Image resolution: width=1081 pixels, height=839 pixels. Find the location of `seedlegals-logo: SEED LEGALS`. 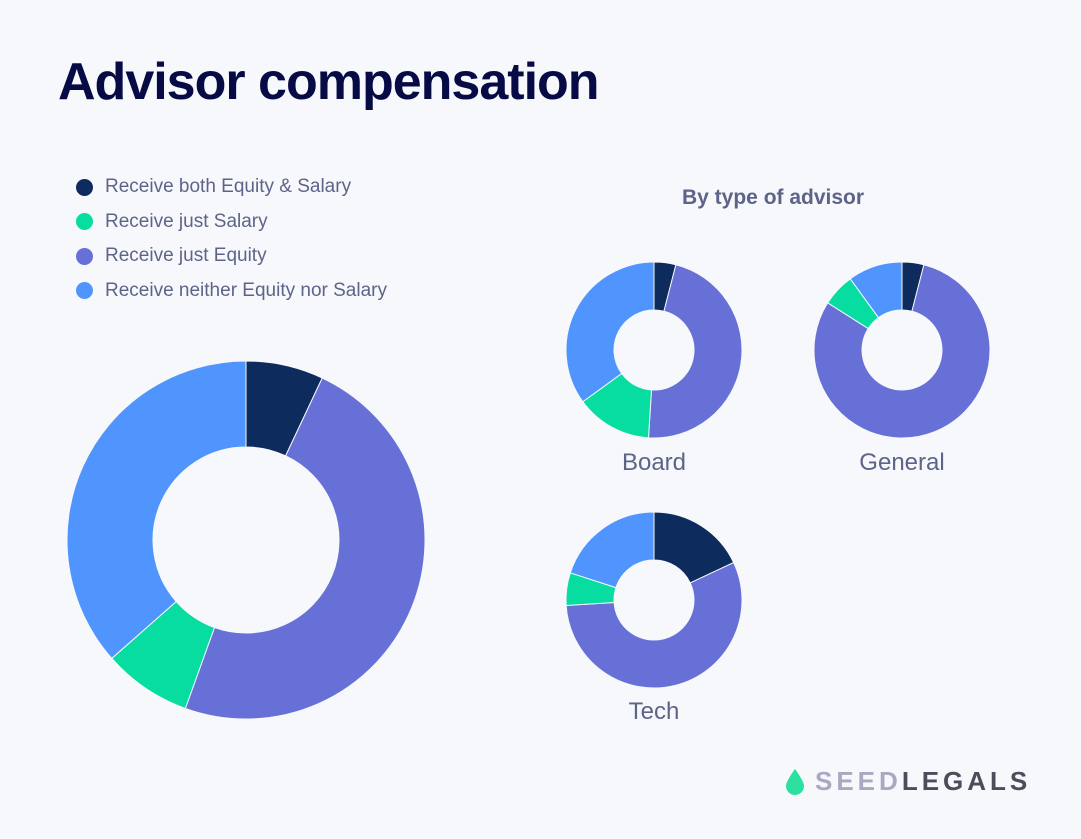

seedlegals-logo: SEED LEGALS is located at coordinates (908, 781).